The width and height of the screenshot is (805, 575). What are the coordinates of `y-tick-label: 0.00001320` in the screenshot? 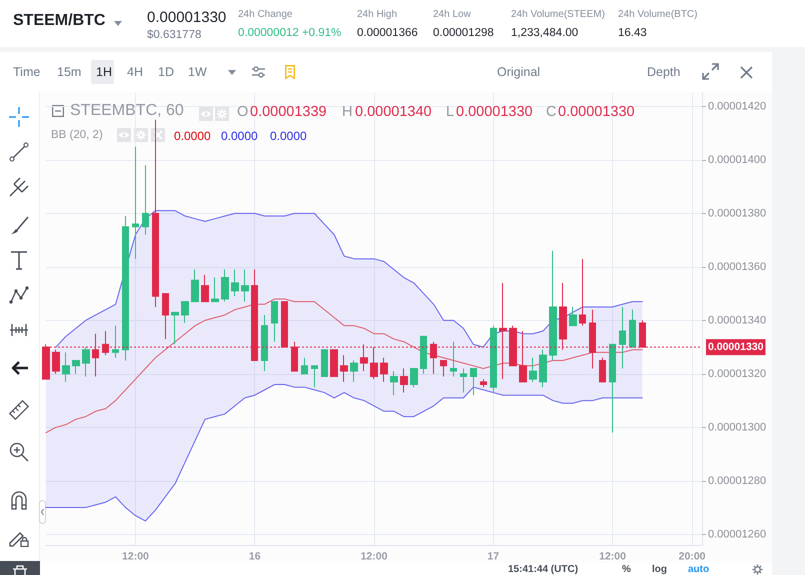 It's located at (737, 374).